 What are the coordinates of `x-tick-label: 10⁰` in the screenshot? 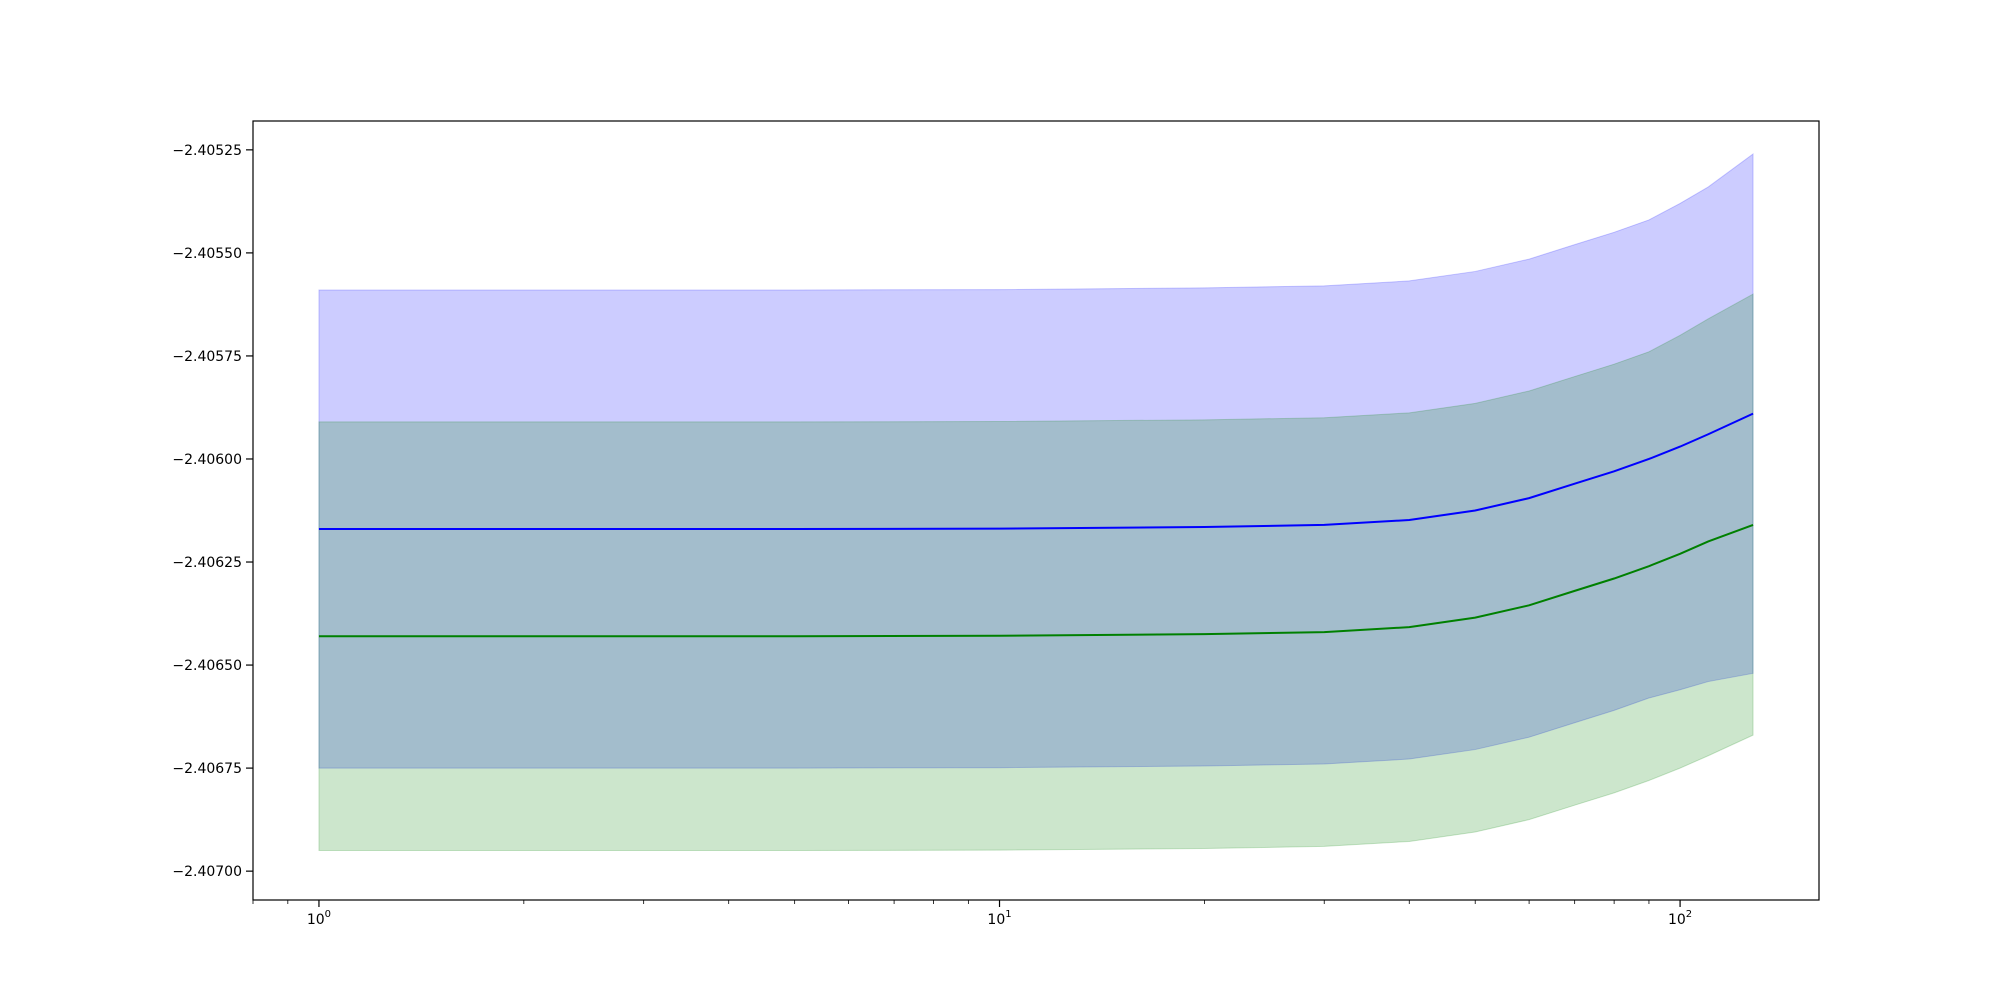 It's located at (319, 918).